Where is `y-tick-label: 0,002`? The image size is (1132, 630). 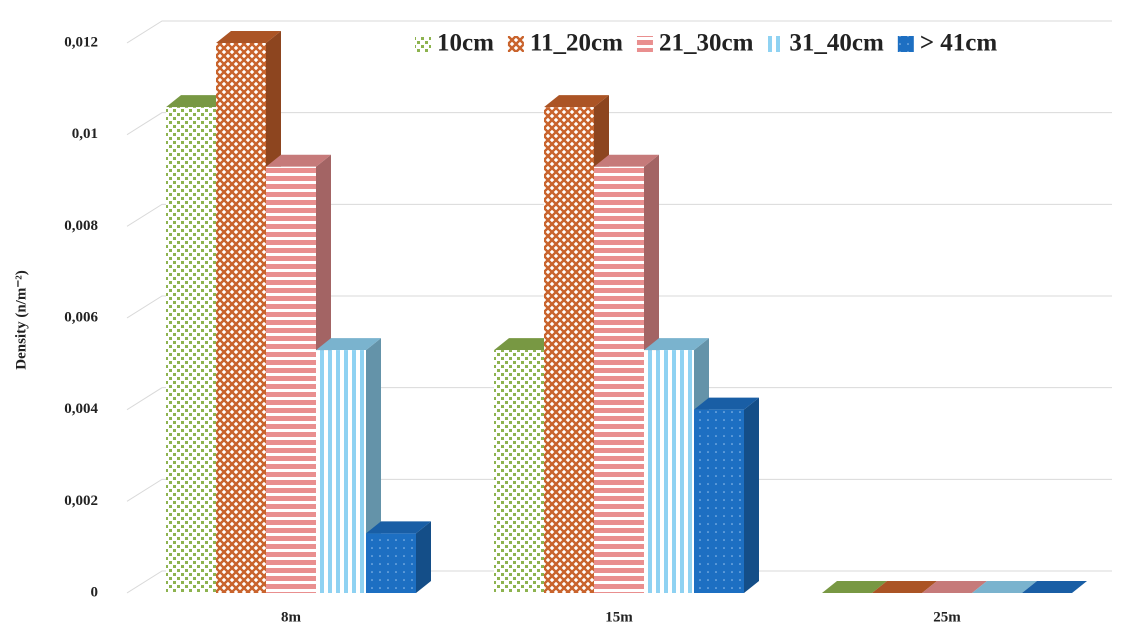 y-tick-label: 0,002 is located at coordinates (81, 501).